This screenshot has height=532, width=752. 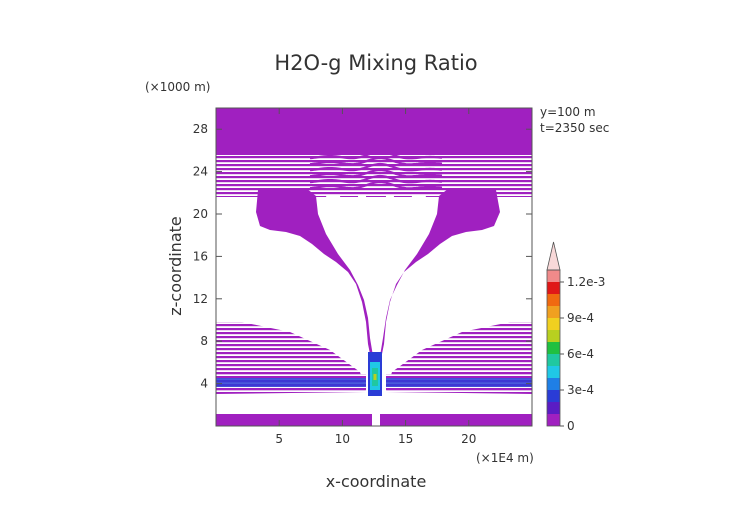 What do you see at coordinates (200, 256) in the screenshot?
I see `y-tick-label: 16` at bounding box center [200, 256].